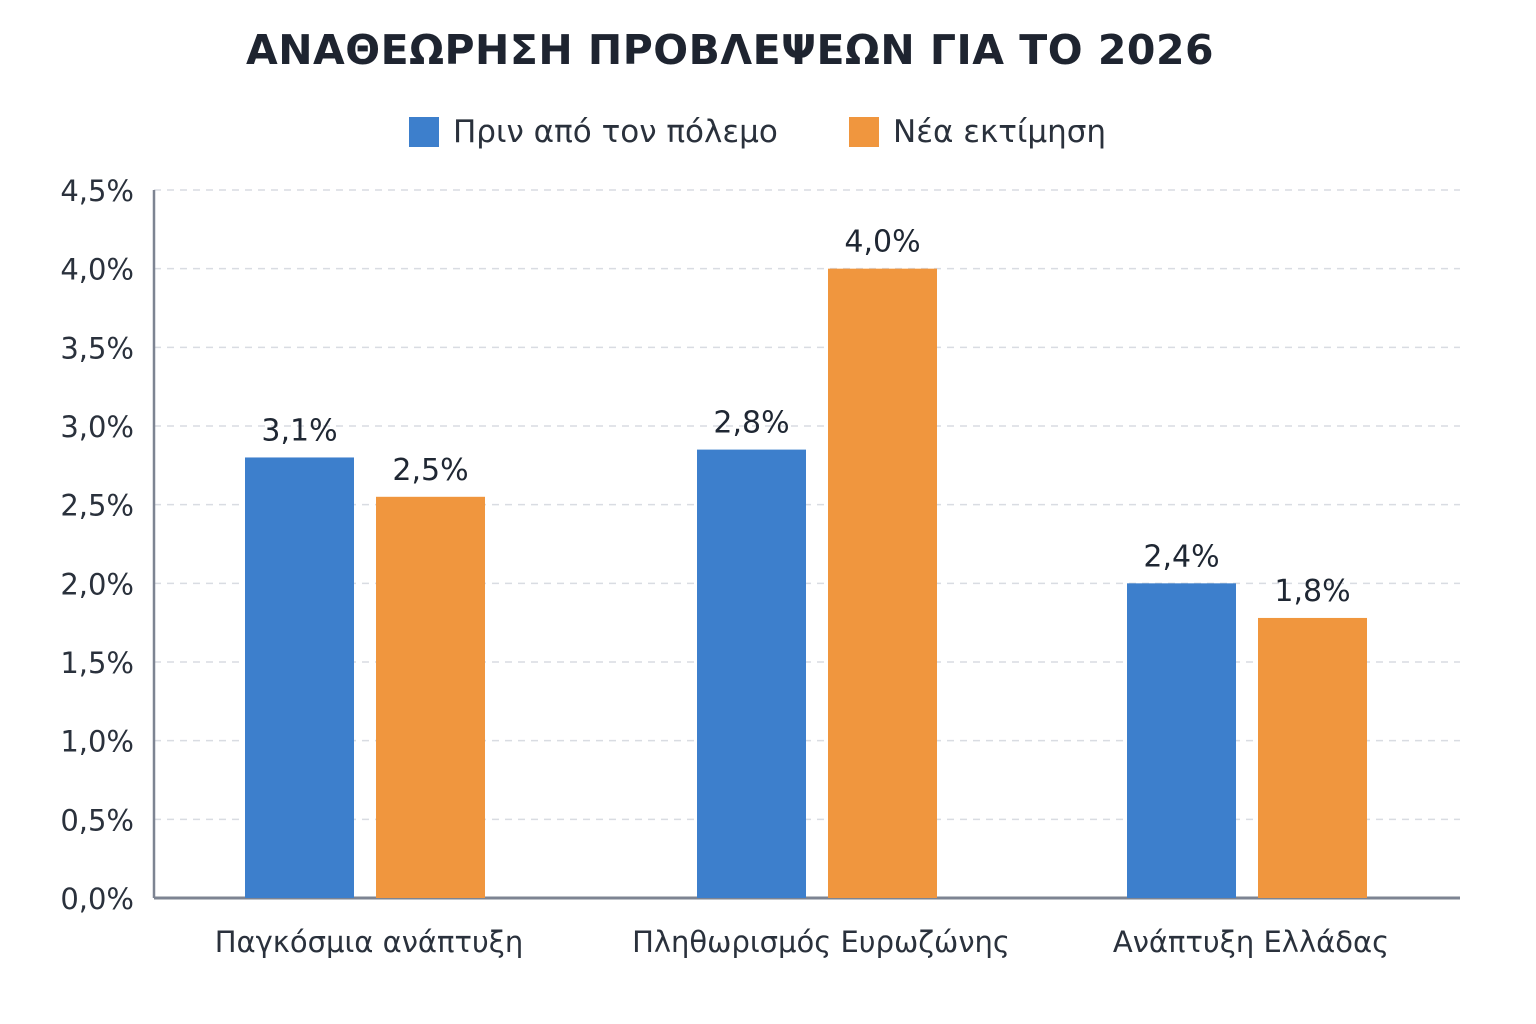  I want to click on data-label: 2,8%, so click(751, 423).